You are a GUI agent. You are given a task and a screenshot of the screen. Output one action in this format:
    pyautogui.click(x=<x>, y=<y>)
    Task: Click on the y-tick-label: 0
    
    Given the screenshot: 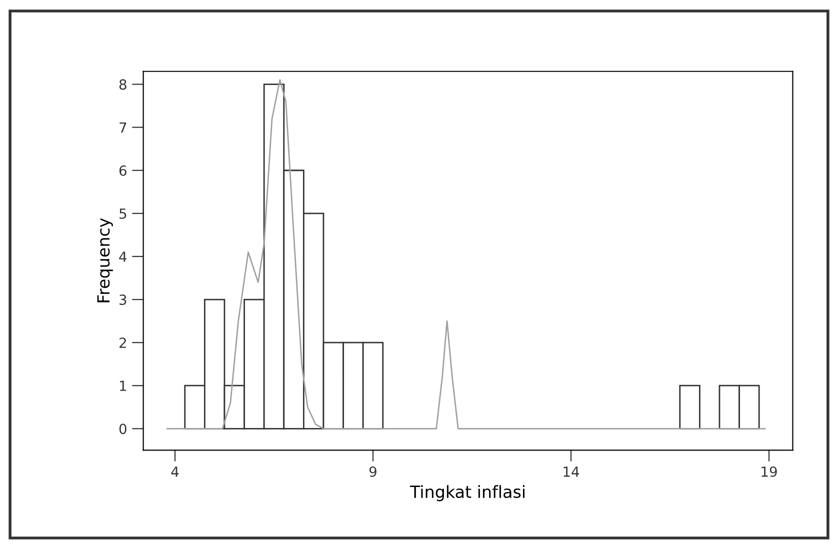 What is the action you would take?
    pyautogui.click(x=122, y=429)
    